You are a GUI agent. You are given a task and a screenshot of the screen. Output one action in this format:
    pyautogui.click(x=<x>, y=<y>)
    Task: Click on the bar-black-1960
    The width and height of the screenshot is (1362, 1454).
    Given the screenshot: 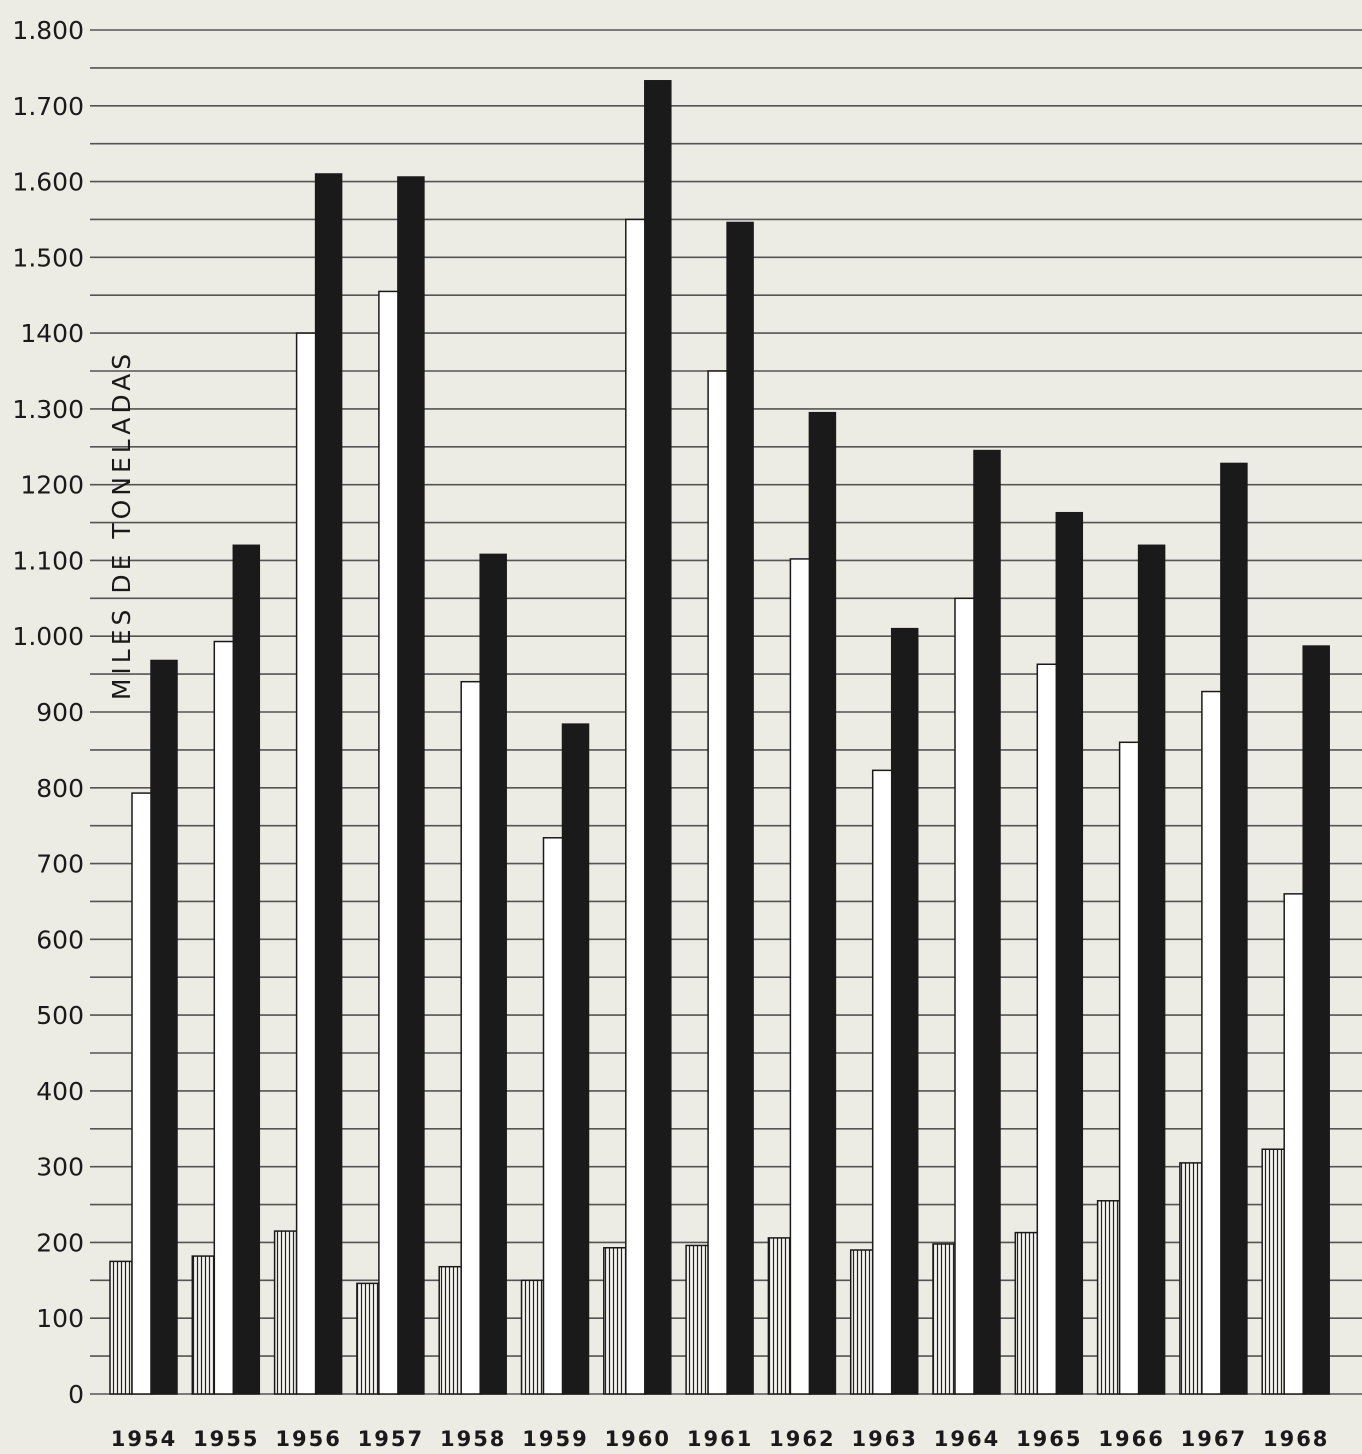 What is the action you would take?
    pyautogui.click(x=658, y=737)
    